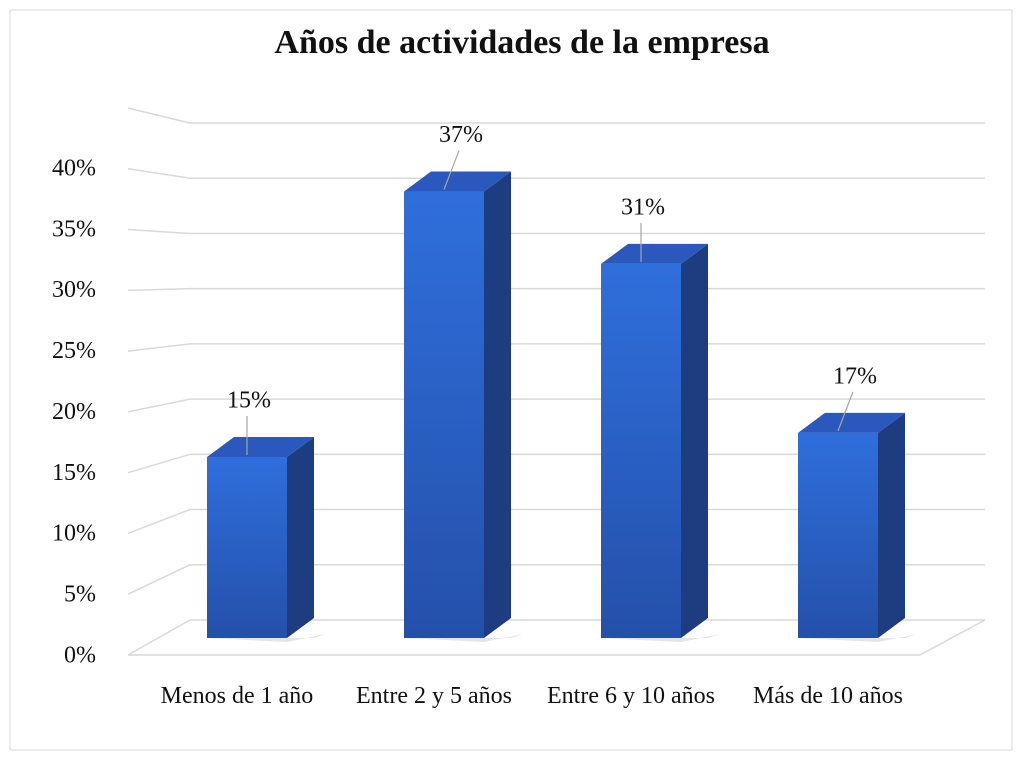  I want to click on x-tick-label: Menos de 1 año, so click(237, 696).